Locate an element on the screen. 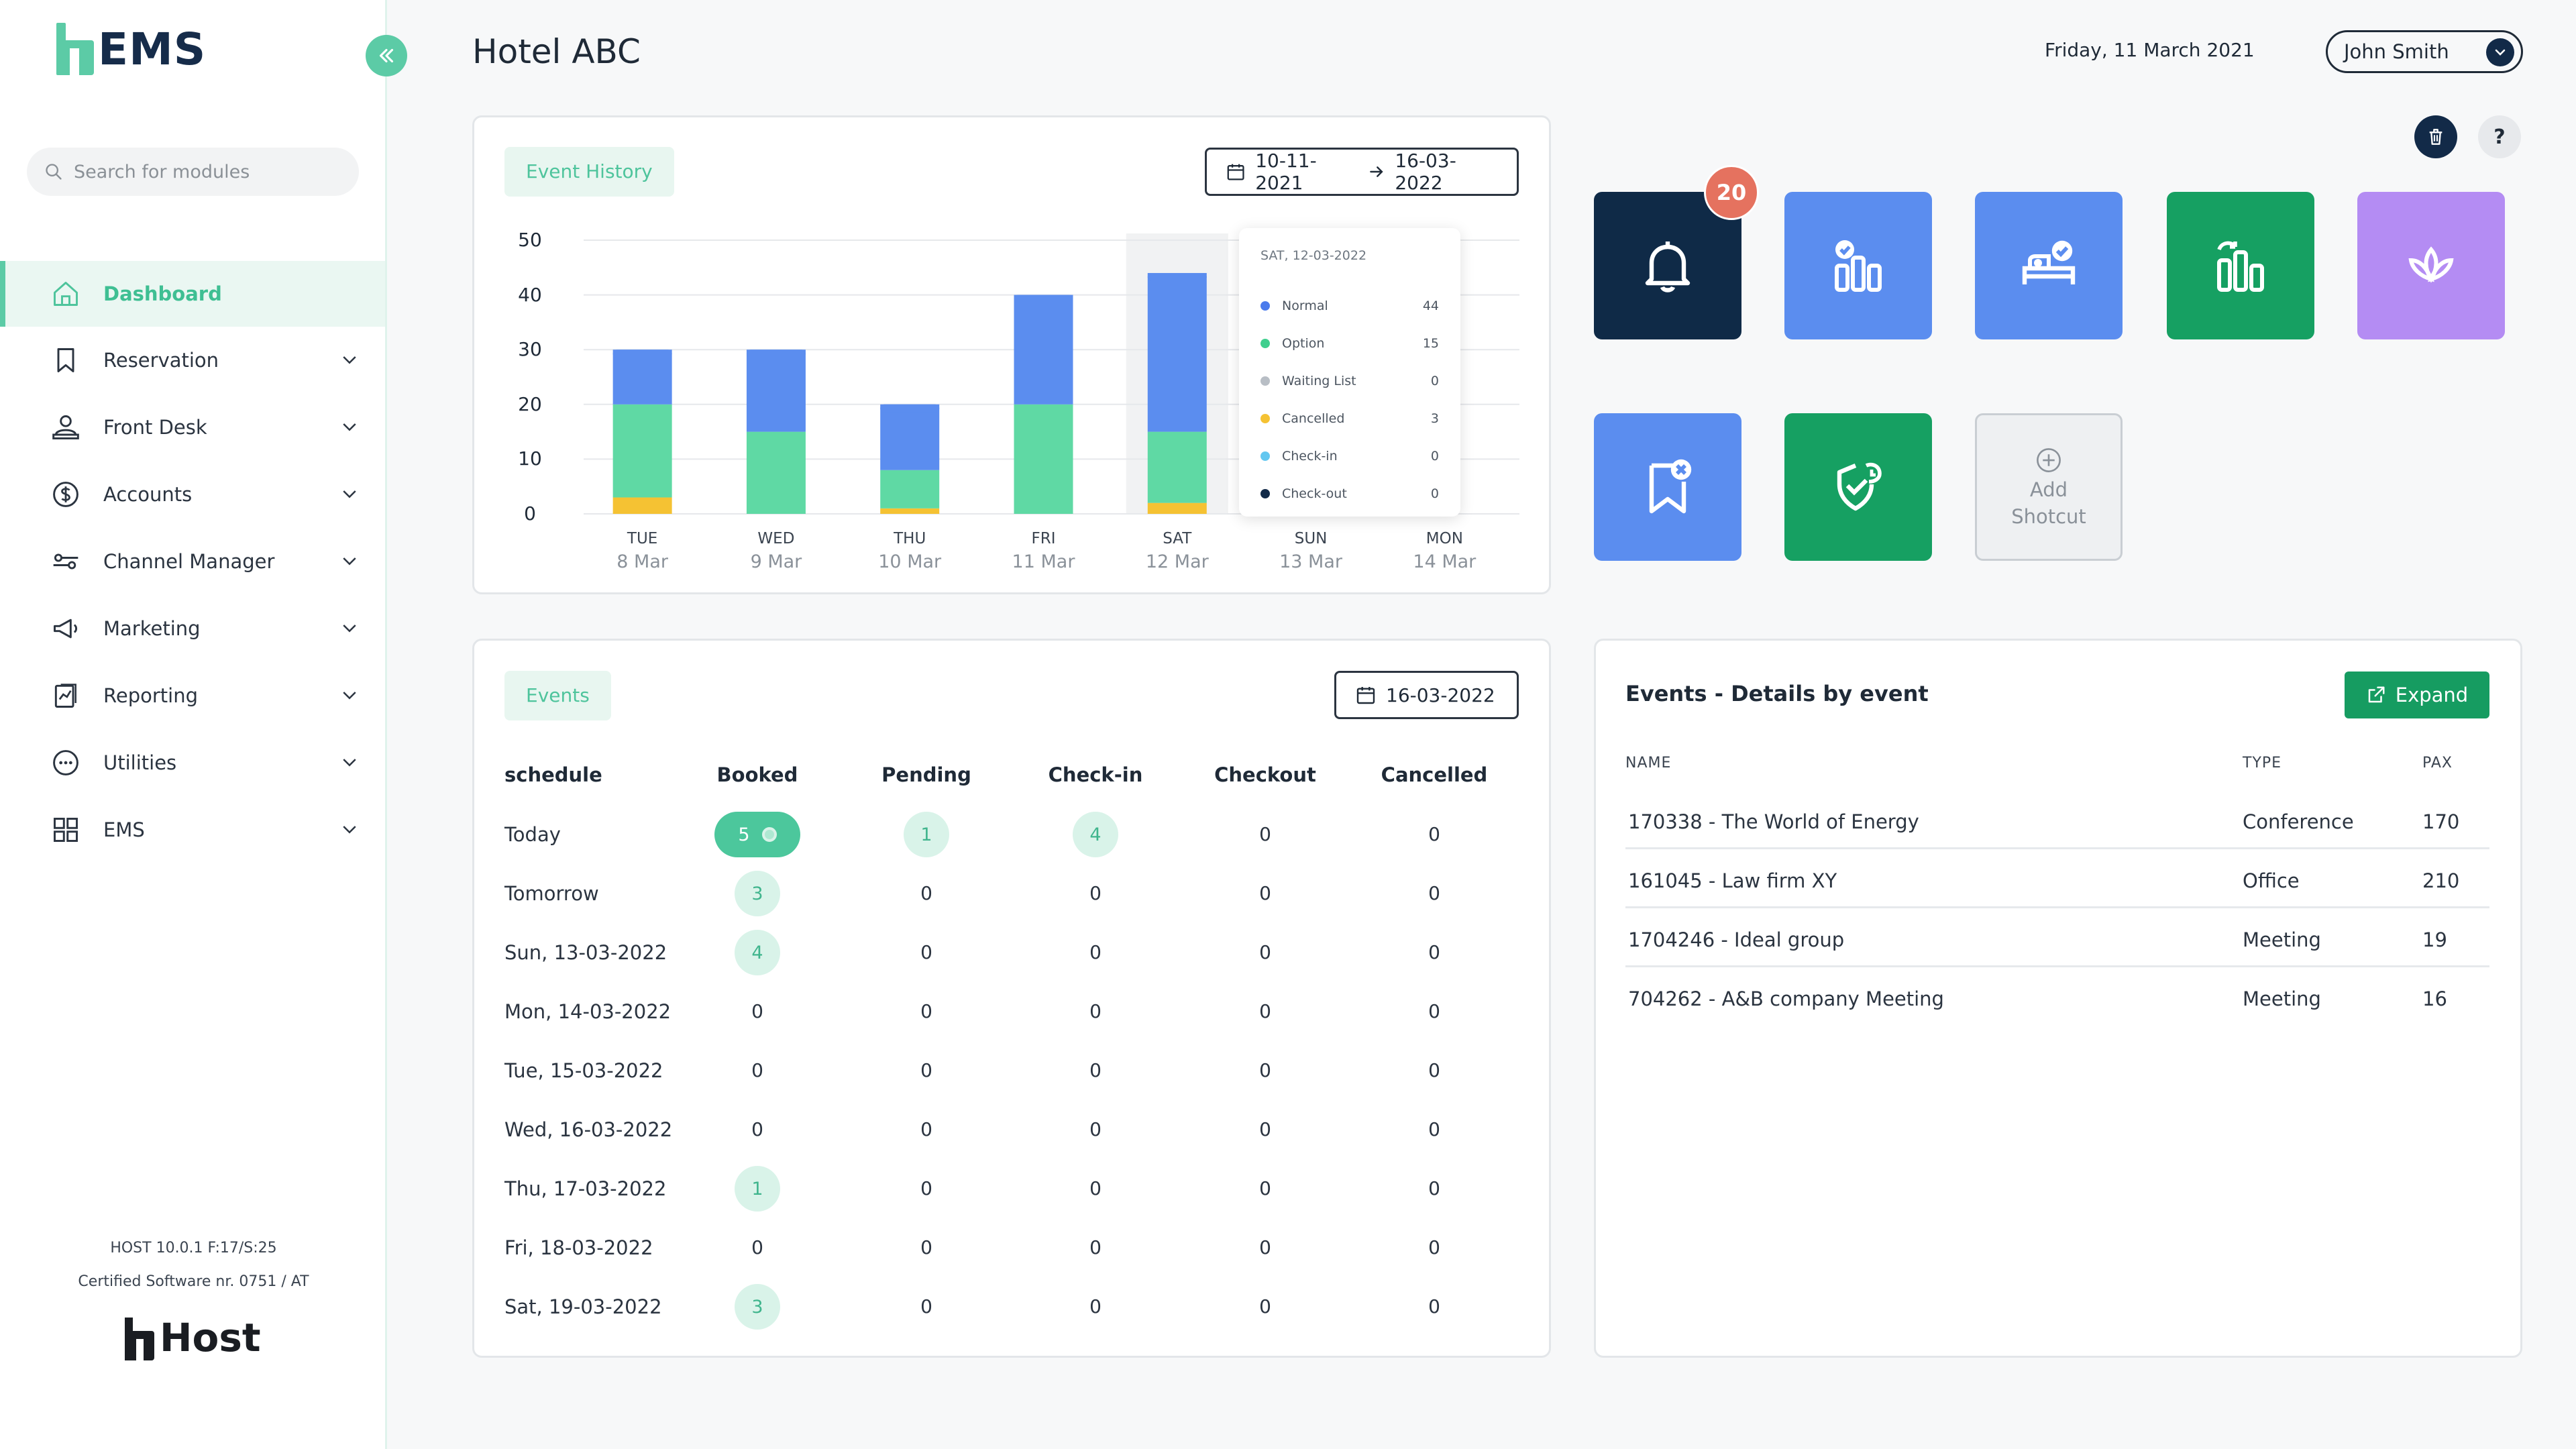  ems-logo: EMS is located at coordinates (131, 49).